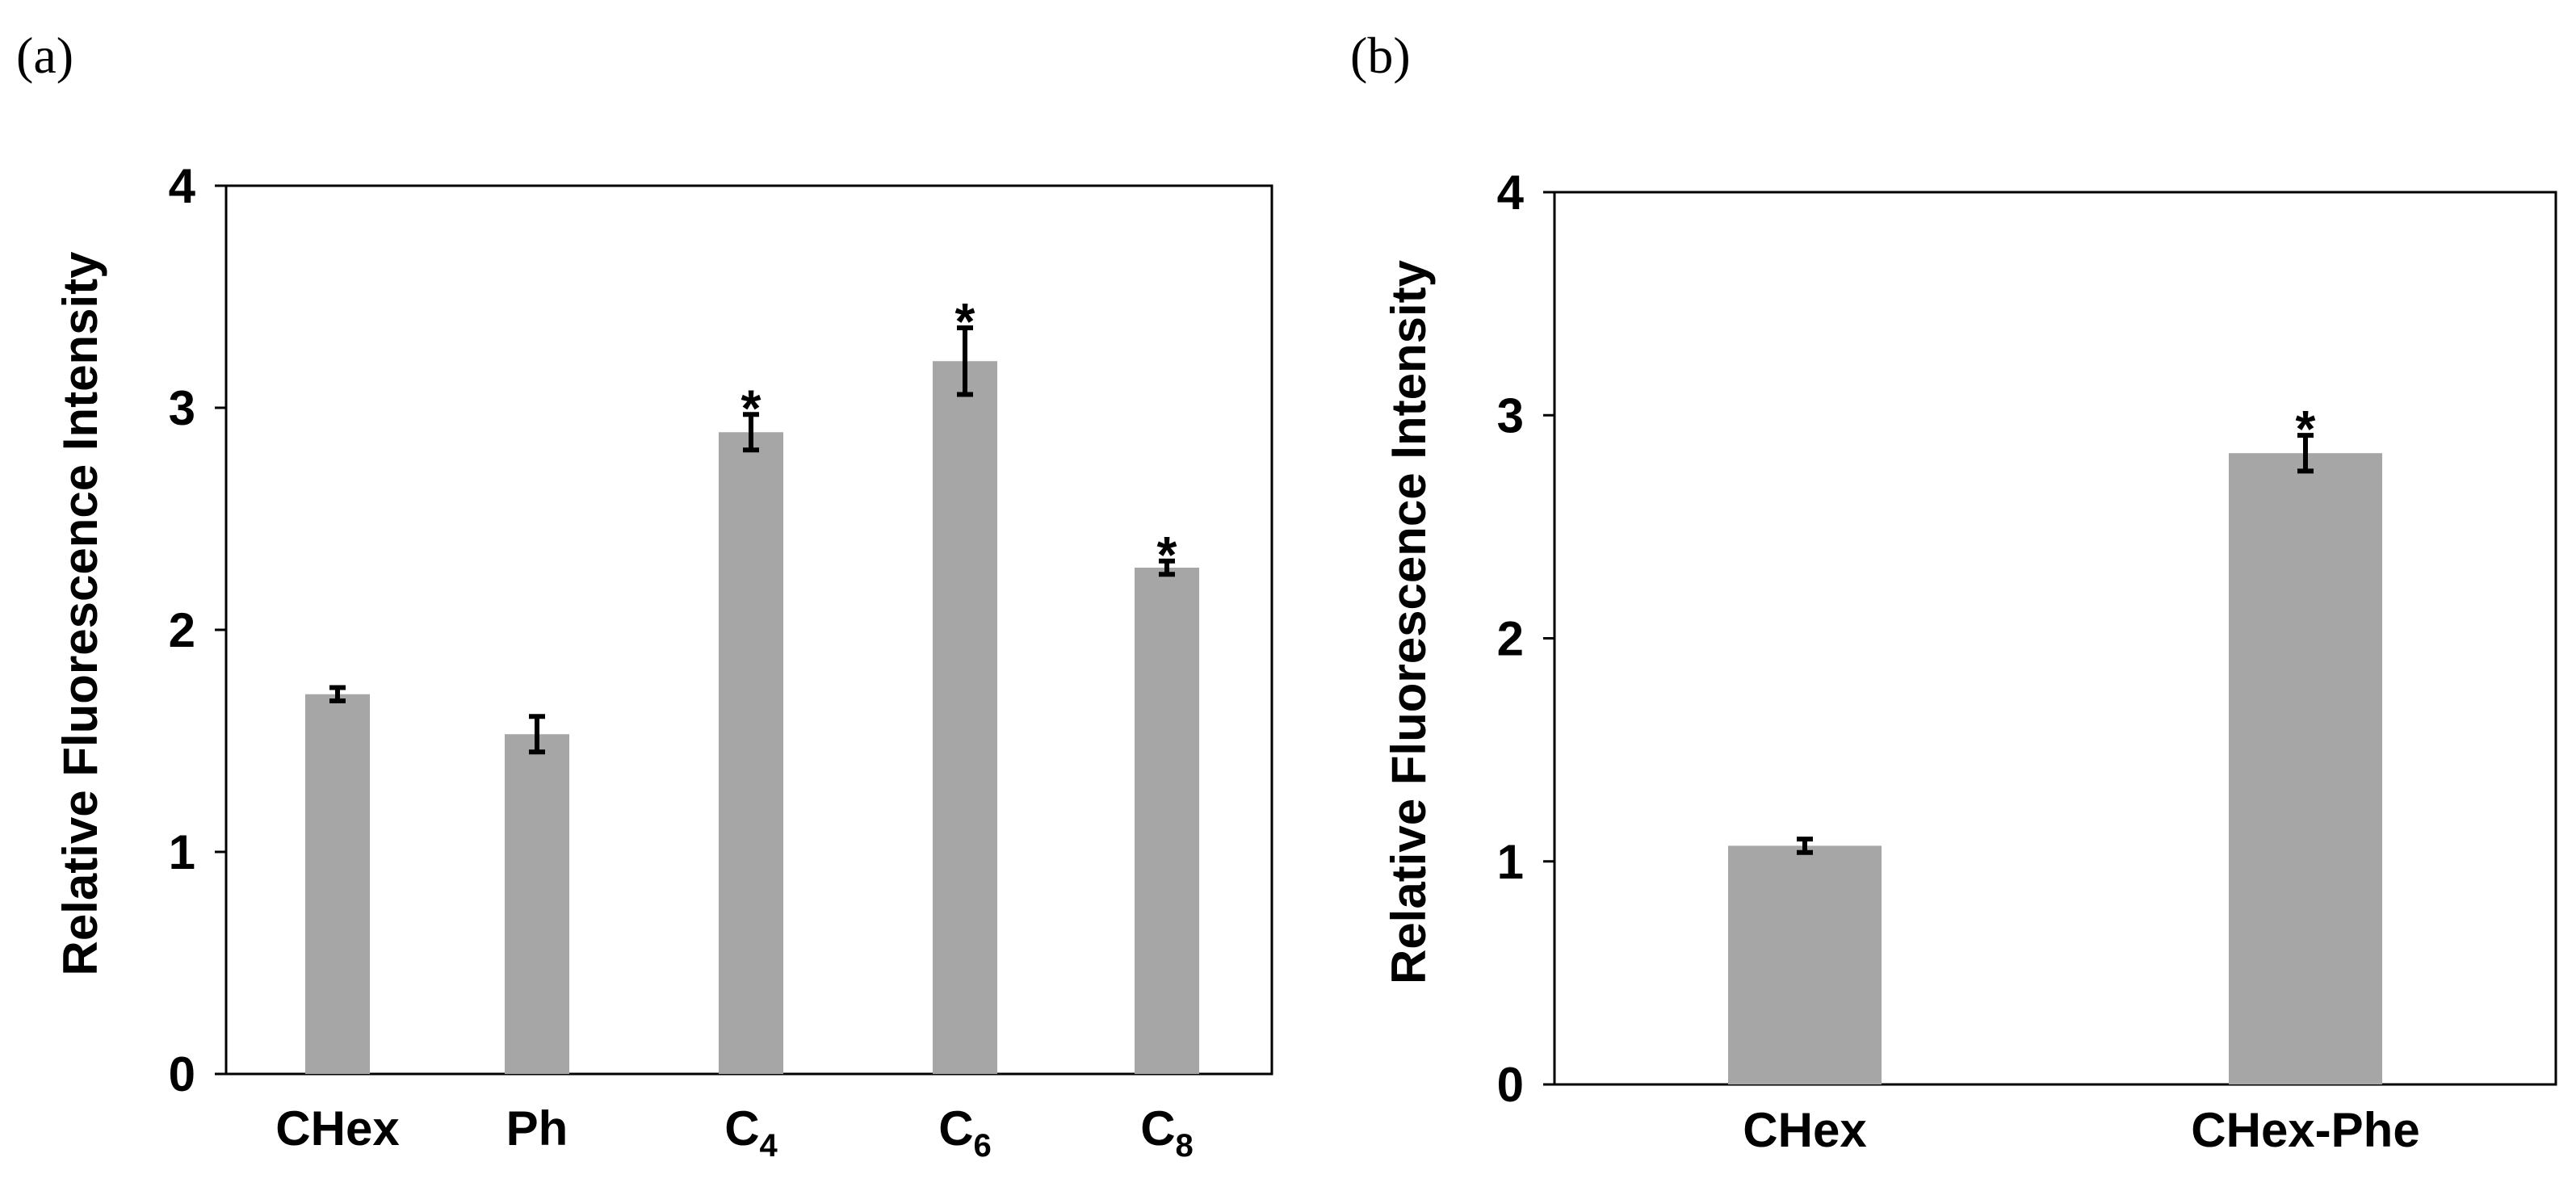  I want to click on panel-a-category-label: C8, so click(1167, 1132).